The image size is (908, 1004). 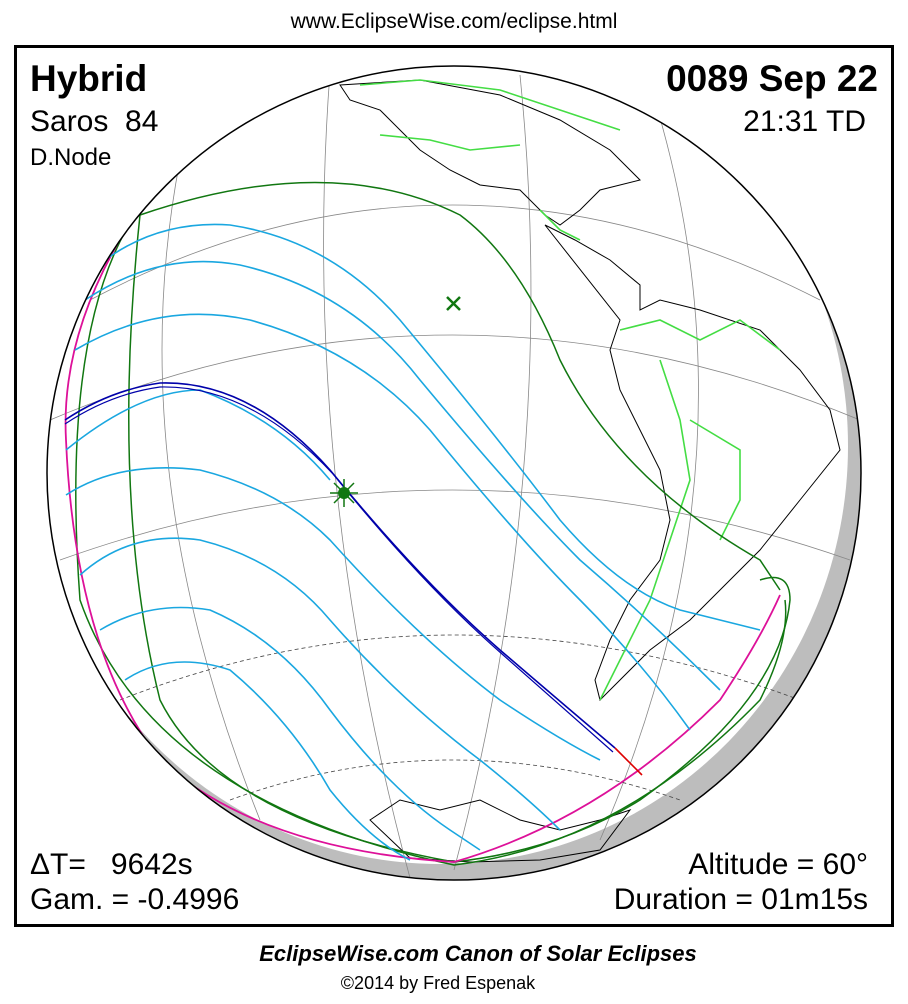 I want to click on eclipse-type: Hybrid, so click(x=88, y=78).